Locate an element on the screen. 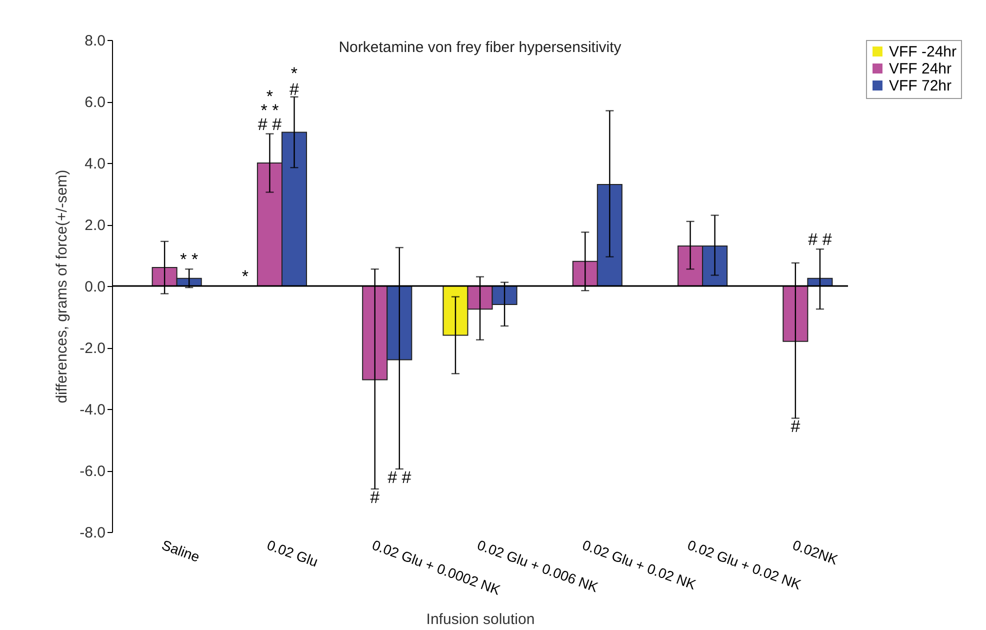  y-tick-label: -6.0 is located at coordinates (93, 471).